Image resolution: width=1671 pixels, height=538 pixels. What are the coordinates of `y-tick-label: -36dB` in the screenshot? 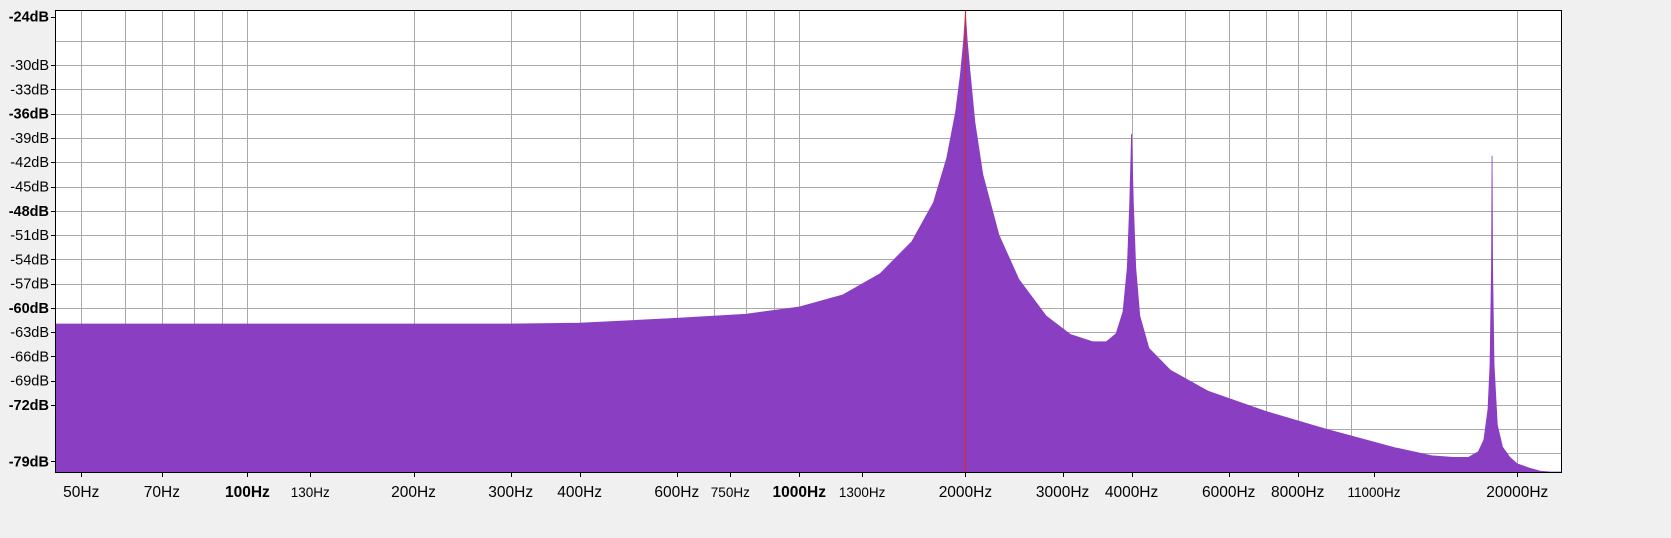 It's located at (29, 115).